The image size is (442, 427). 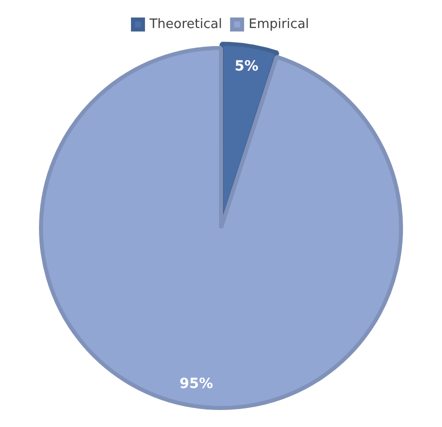 I want to click on legend-label: Empirical, so click(x=279, y=24).